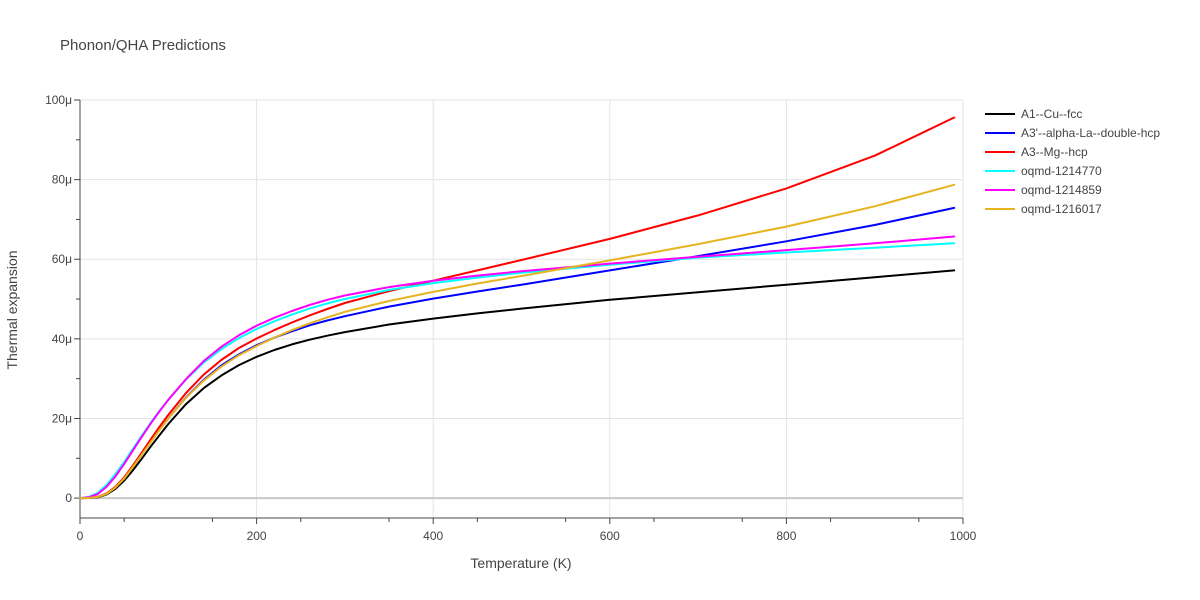 This screenshot has height=600, width=1200. I want to click on x-axis-title: Temperature (K), so click(520, 563).